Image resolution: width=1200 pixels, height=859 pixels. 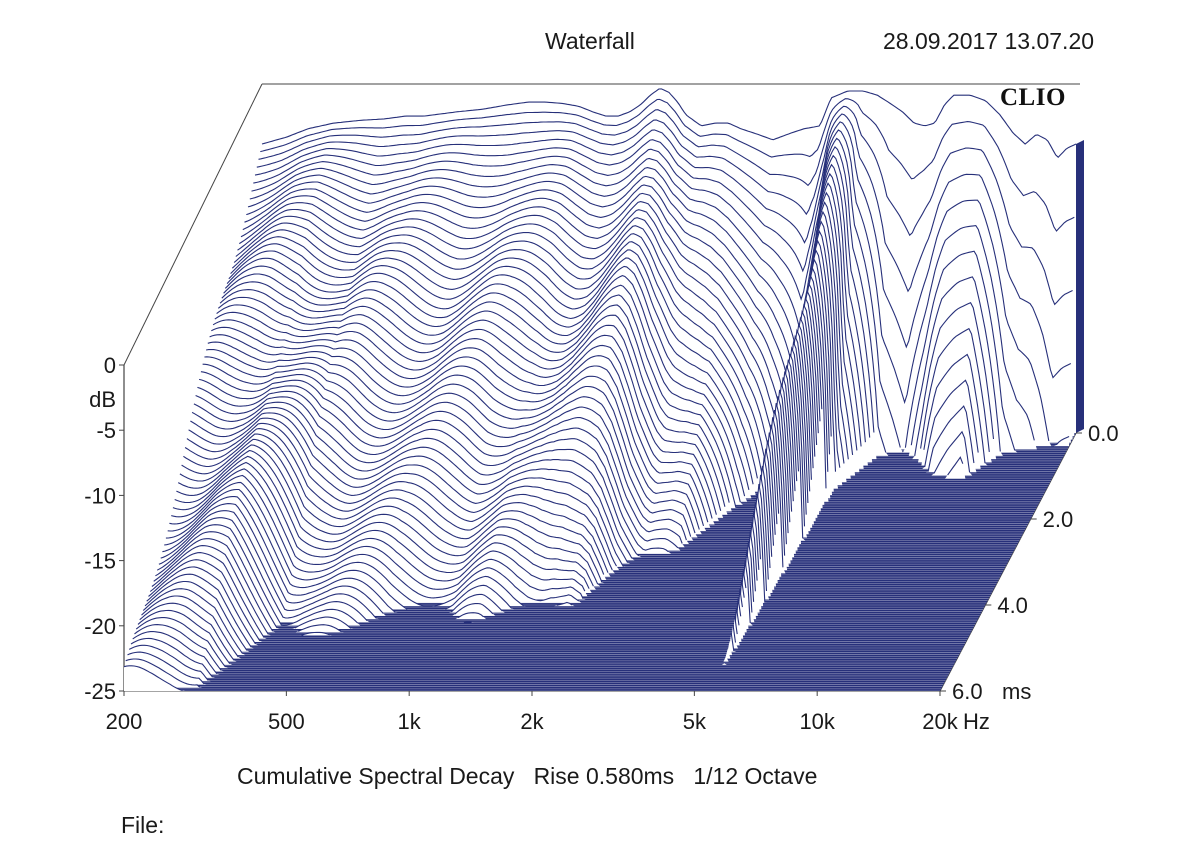 What do you see at coordinates (100, 495) in the screenshot?
I see `y-tick-label: -10` at bounding box center [100, 495].